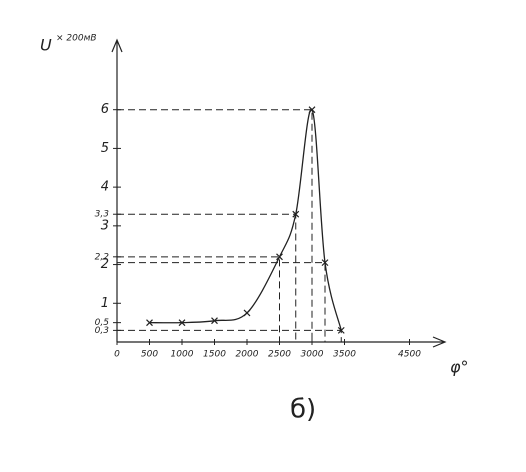 The width and height of the screenshot is (526, 472). I want to click on x-tick-label: 500, so click(149, 355).